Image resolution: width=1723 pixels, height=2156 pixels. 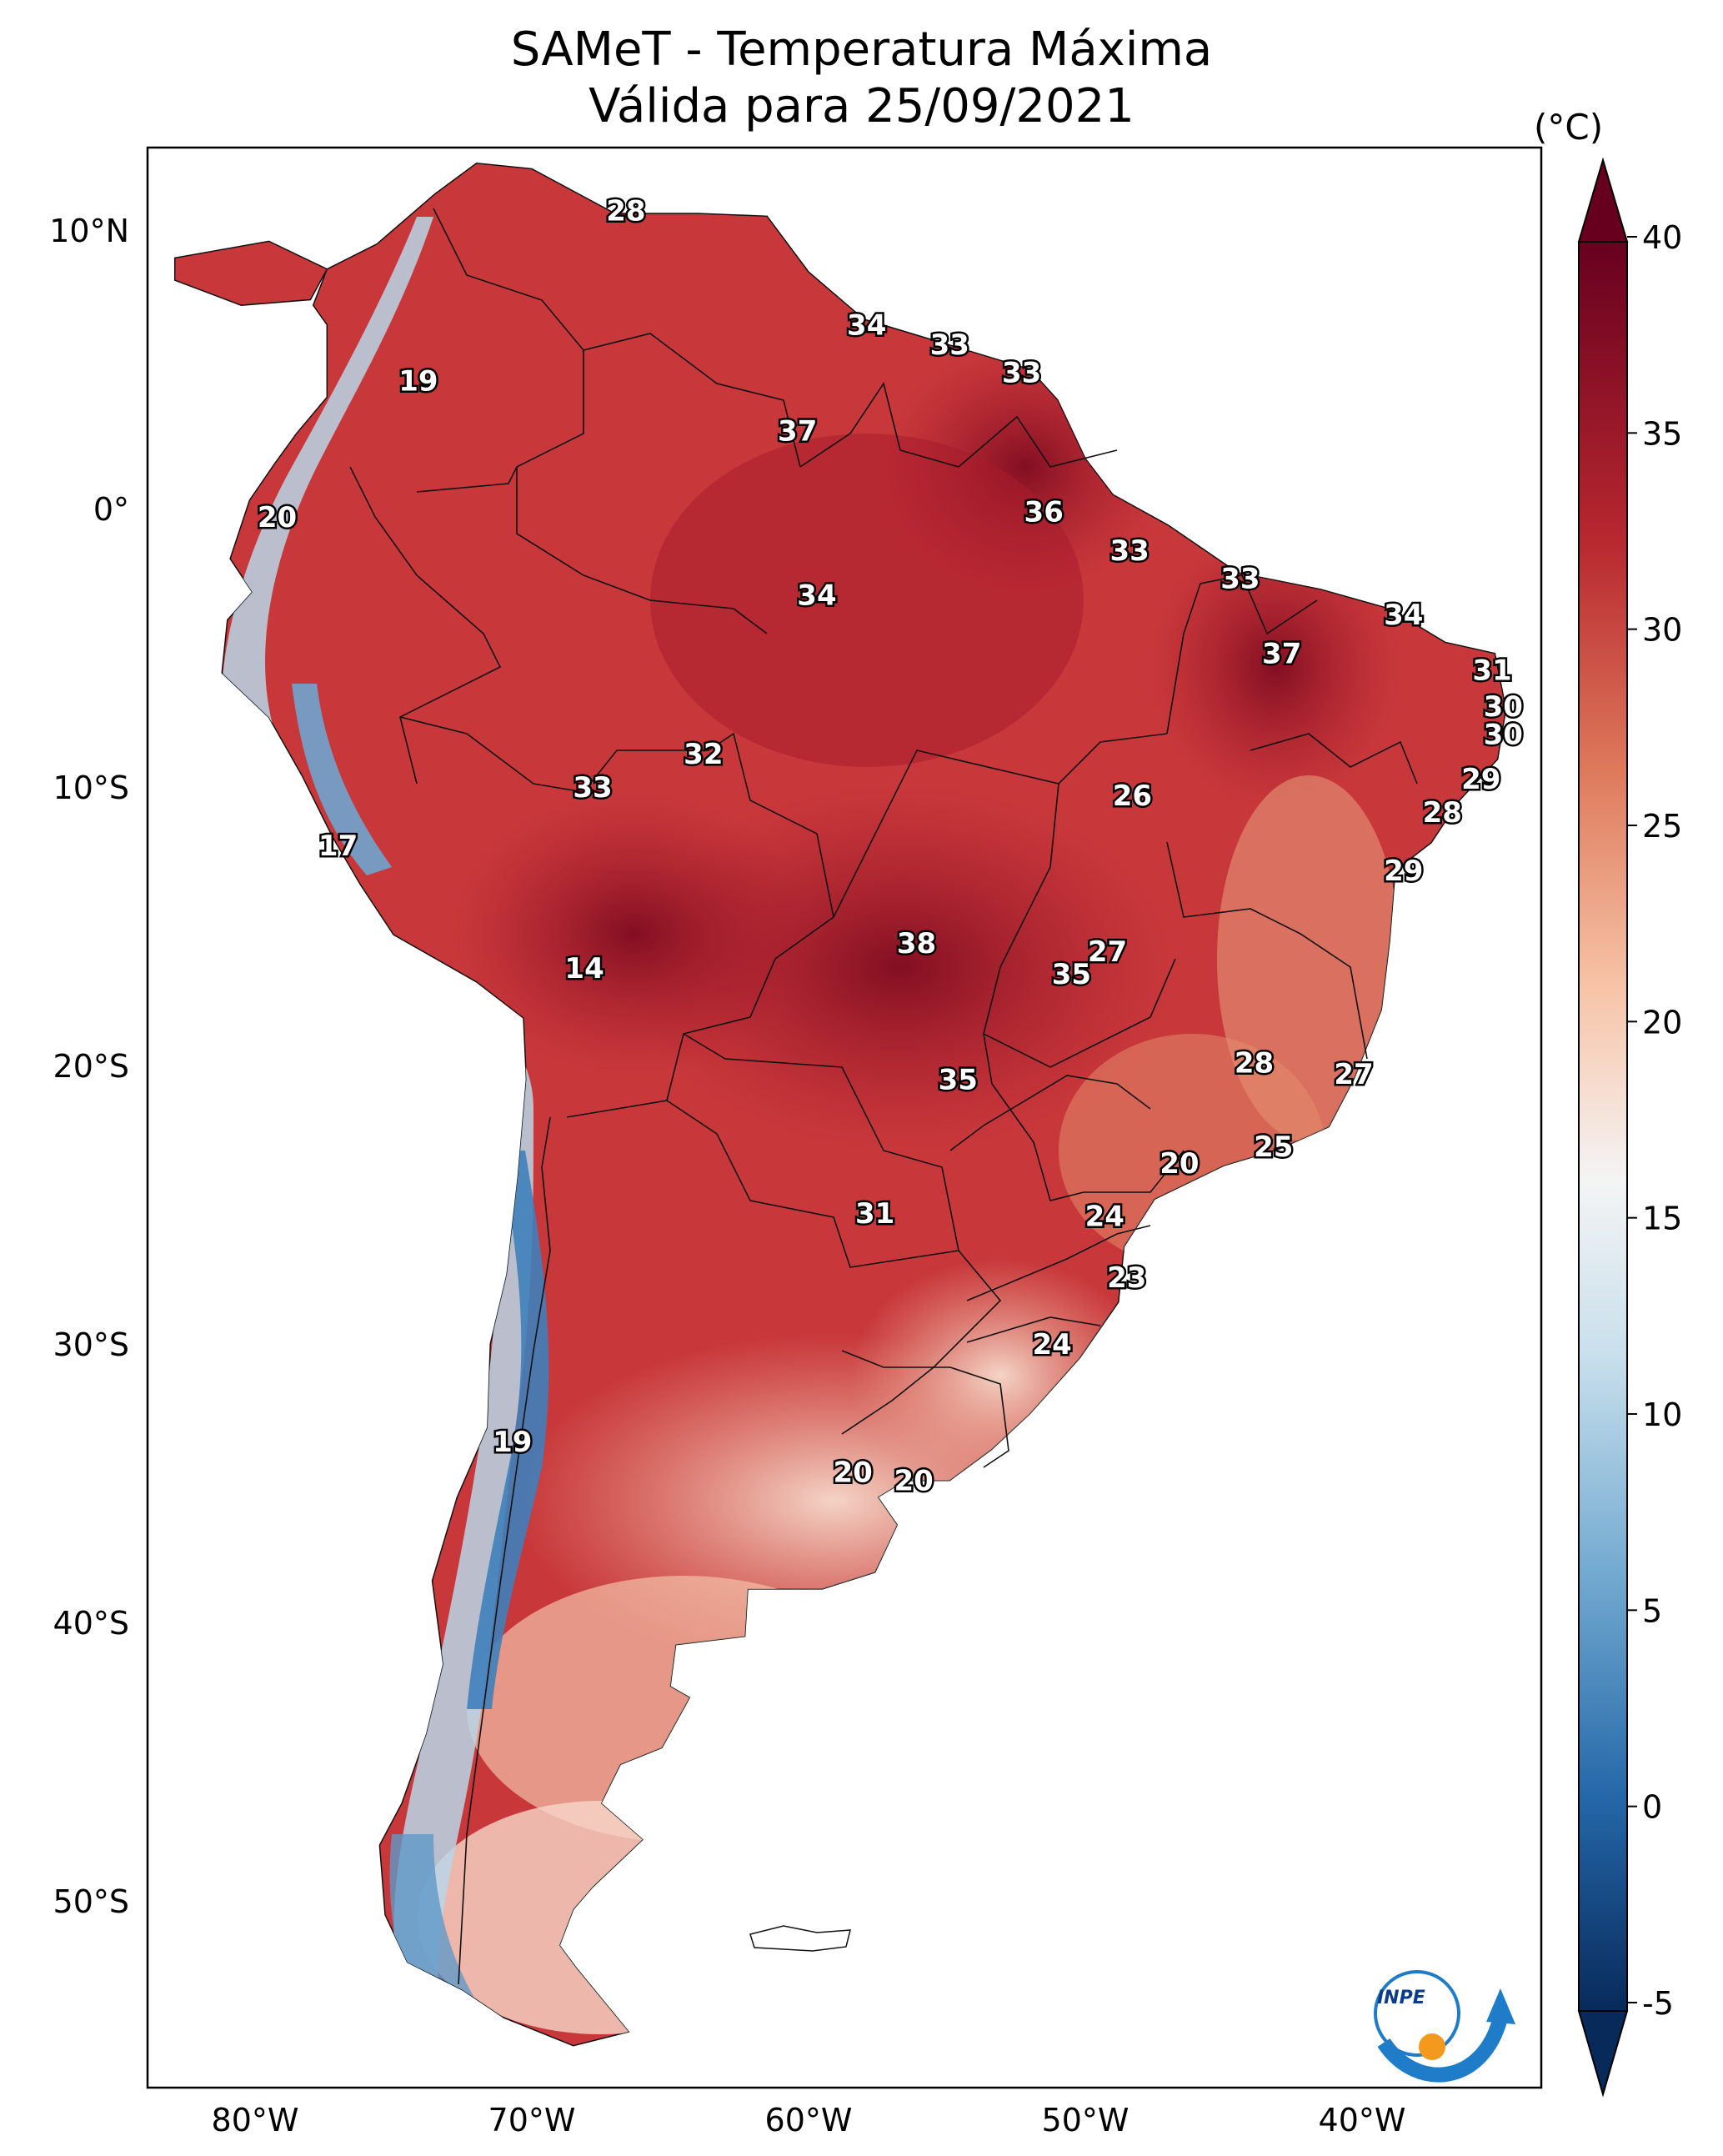 What do you see at coordinates (1652, 1807) in the screenshot?
I see `colorbar-tick-label: 0` at bounding box center [1652, 1807].